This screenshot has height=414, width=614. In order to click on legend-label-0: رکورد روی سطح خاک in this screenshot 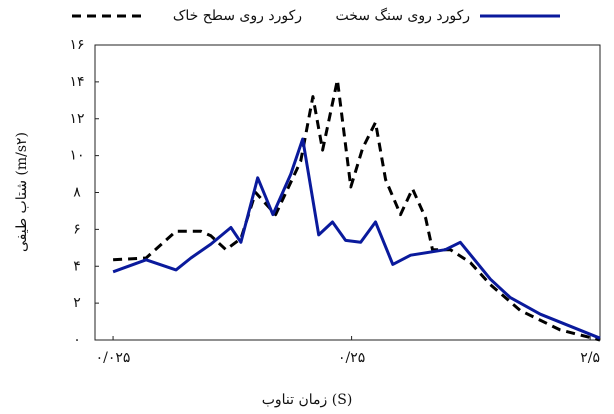, I will do `click(237, 16)`.